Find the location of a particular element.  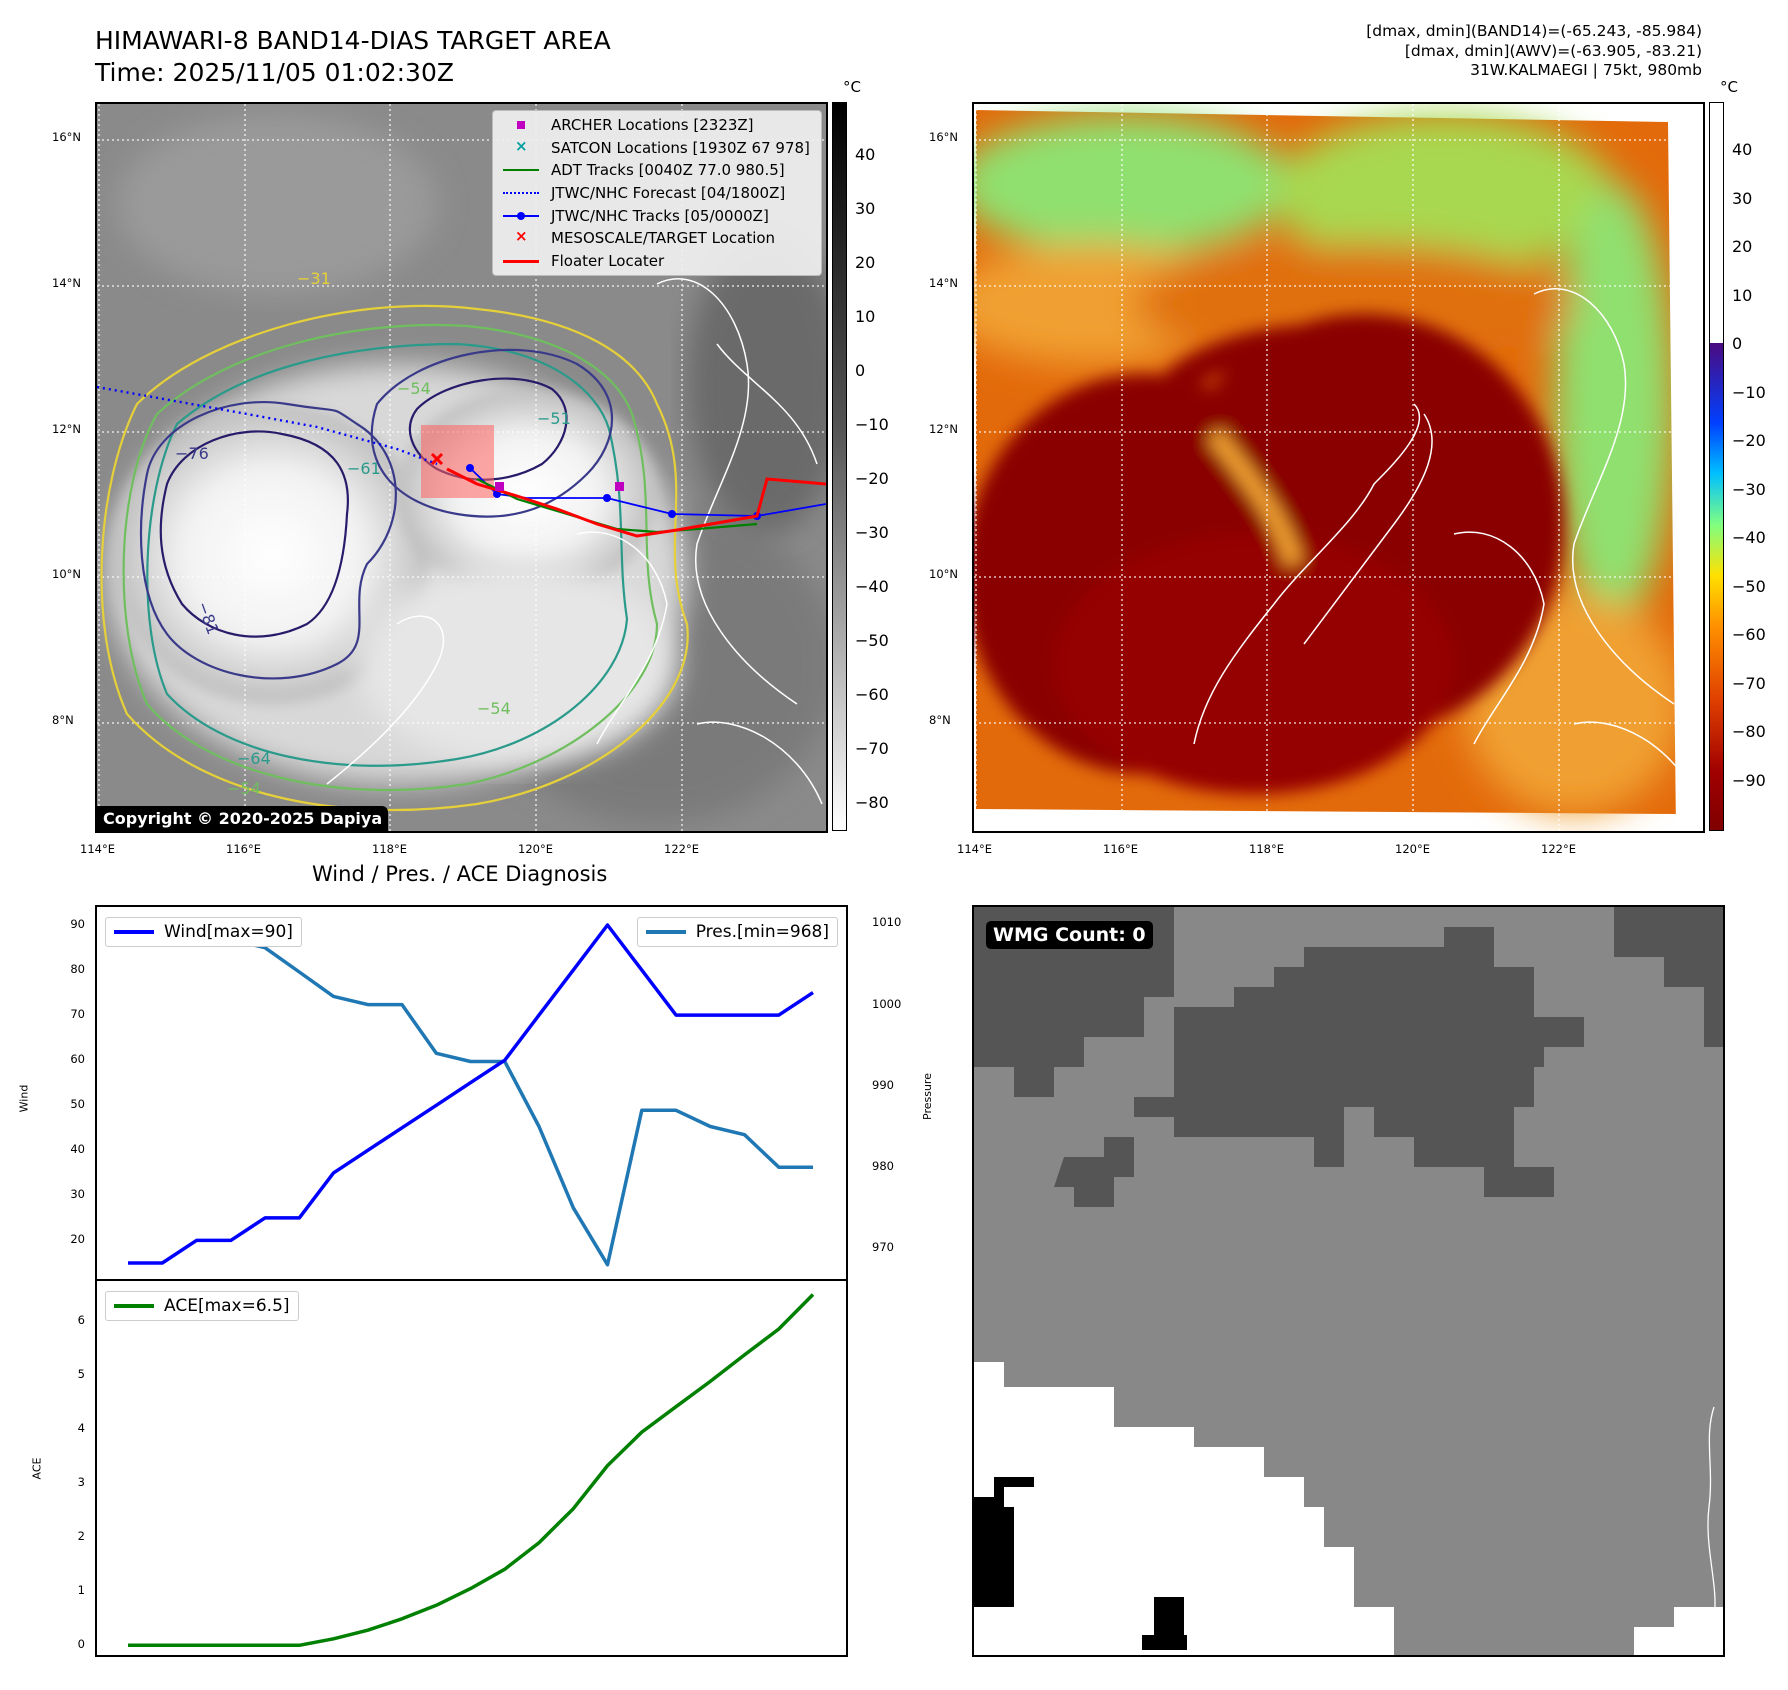

legend-item: JTWC/NHC Tracks [05/0000Z] is located at coordinates (657, 215).